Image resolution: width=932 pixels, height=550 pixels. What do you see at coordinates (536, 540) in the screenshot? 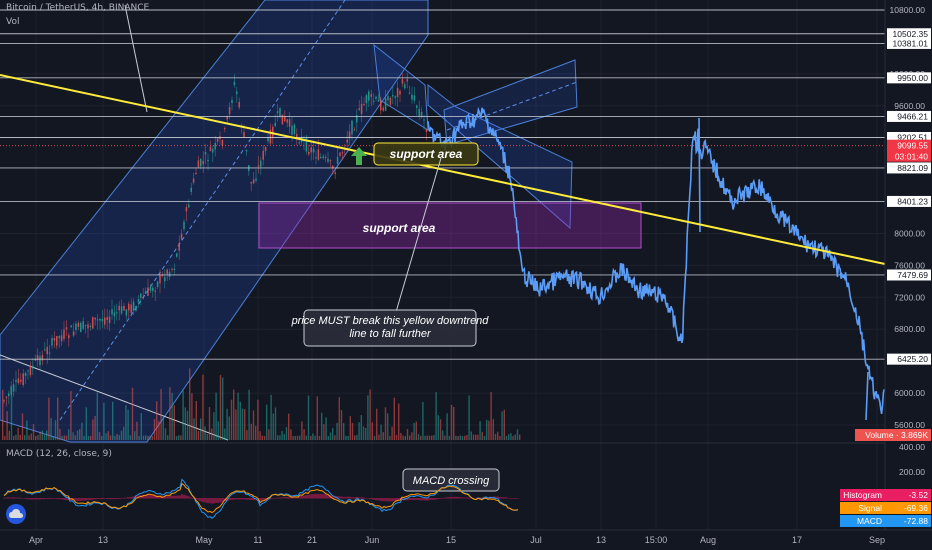
I see `time-tick-label: Jul` at bounding box center [536, 540].